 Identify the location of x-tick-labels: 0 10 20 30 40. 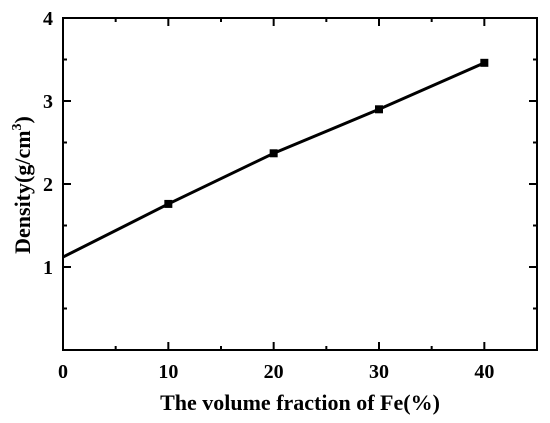
(276, 372).